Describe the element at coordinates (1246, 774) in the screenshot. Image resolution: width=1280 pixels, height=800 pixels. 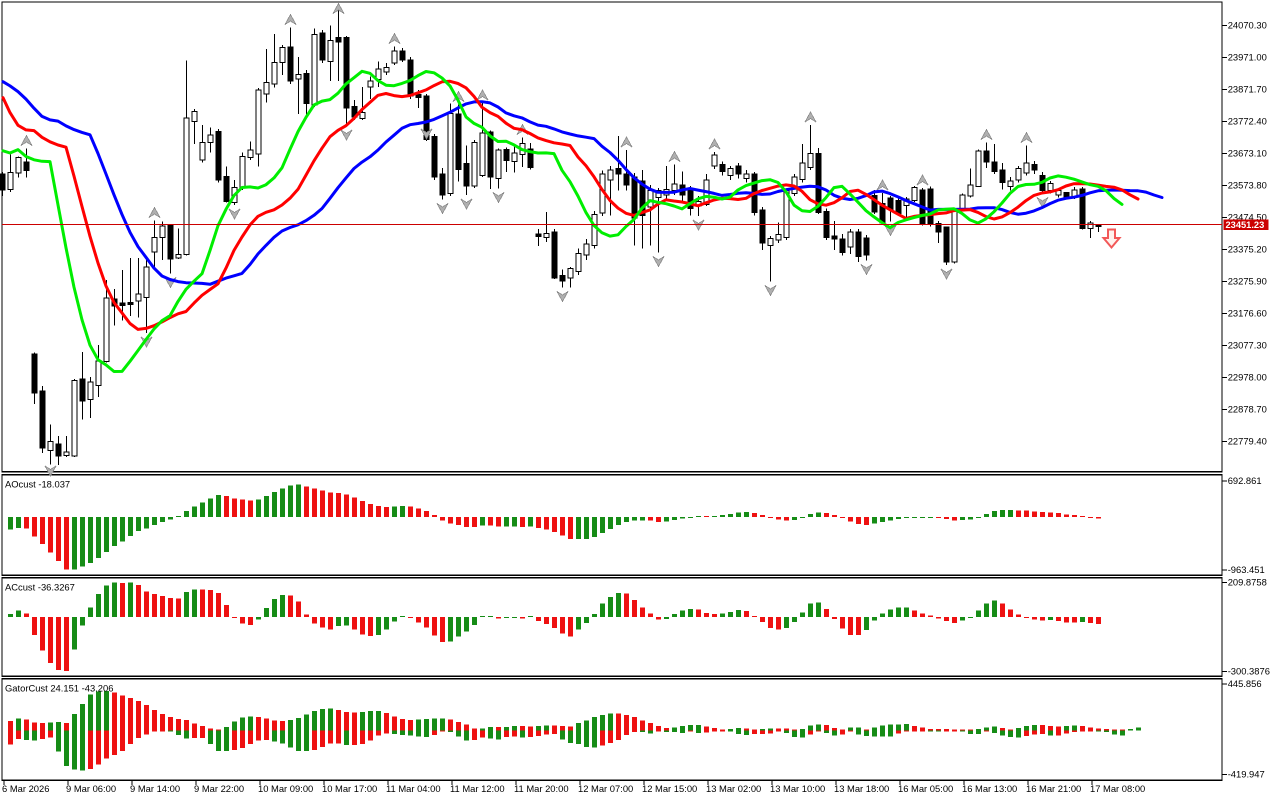
I see `svg-text: -419.947` at that location.